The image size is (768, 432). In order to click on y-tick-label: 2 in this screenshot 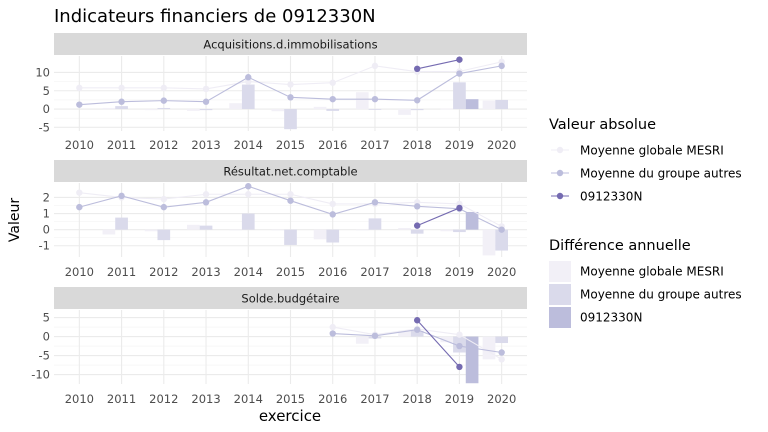, I will do `click(46, 197)`.